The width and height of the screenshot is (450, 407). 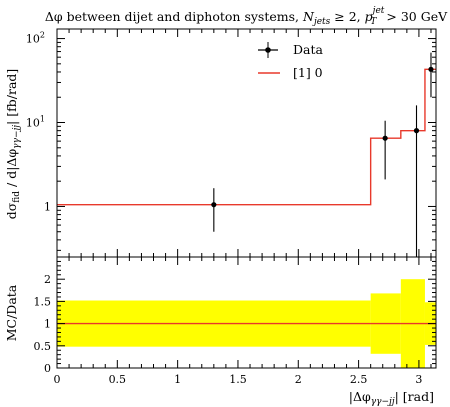 I want to click on y-tick-label: 10¹, so click(x=35, y=122).